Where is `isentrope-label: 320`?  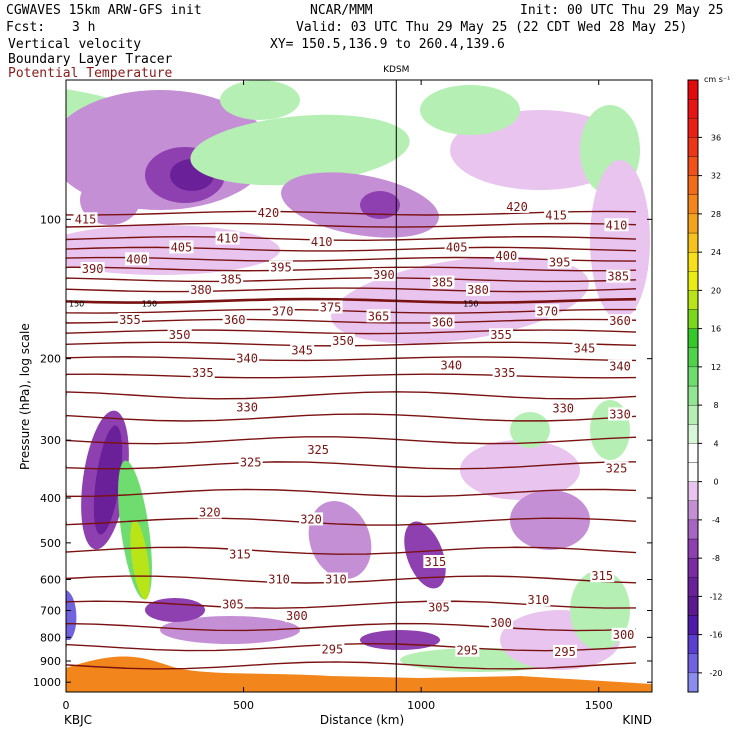
isentrope-label: 320 is located at coordinates (210, 513).